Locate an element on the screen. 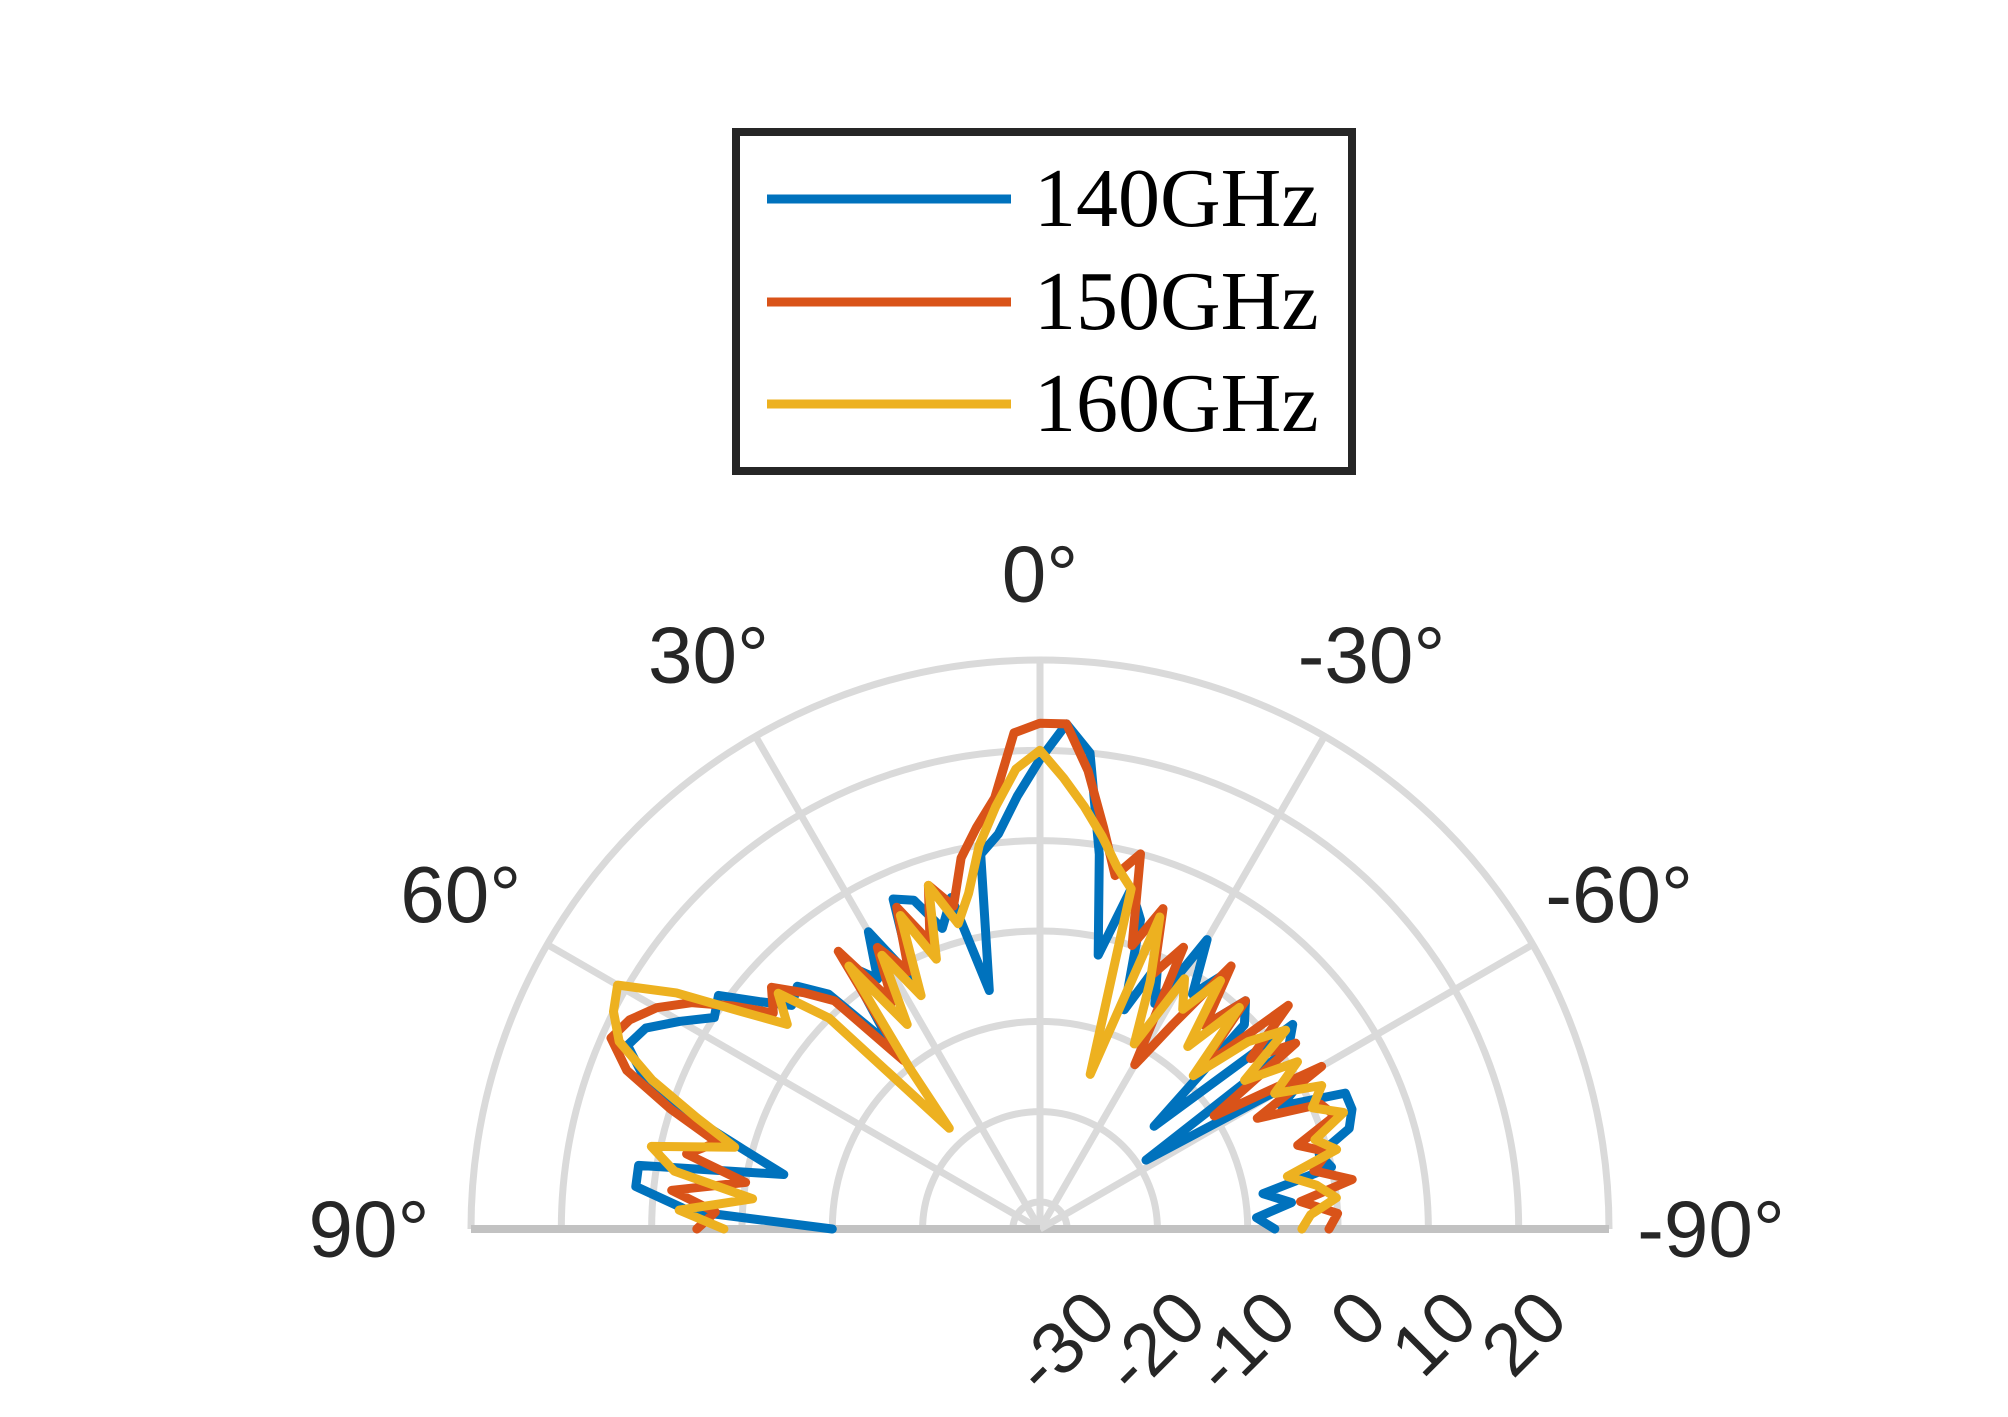 Image resolution: width=2008 pixels, height=1417 pixels. theta-tick-label: 30° is located at coordinates (708, 654).